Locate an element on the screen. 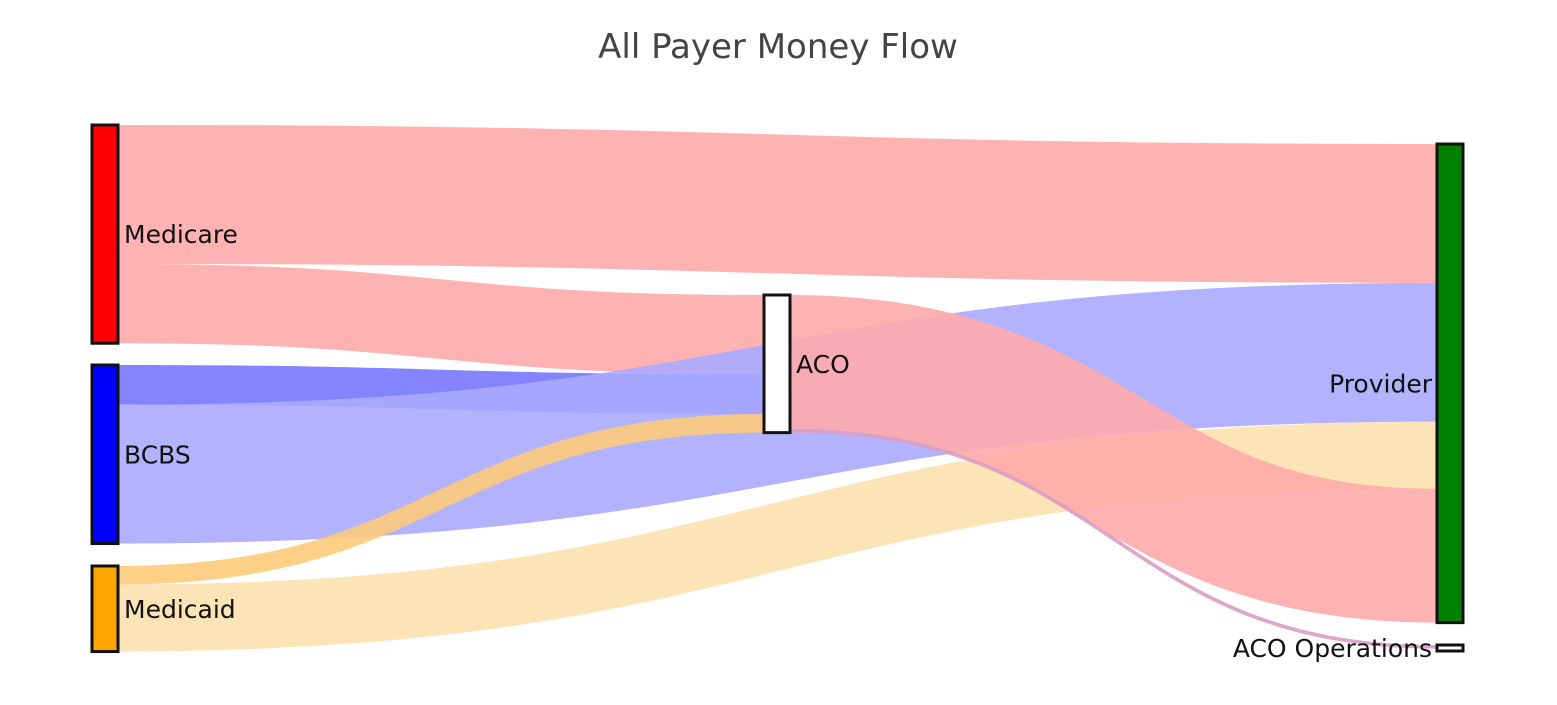 The height and width of the screenshot is (705, 1557). node-aco is located at coordinates (777, 364).